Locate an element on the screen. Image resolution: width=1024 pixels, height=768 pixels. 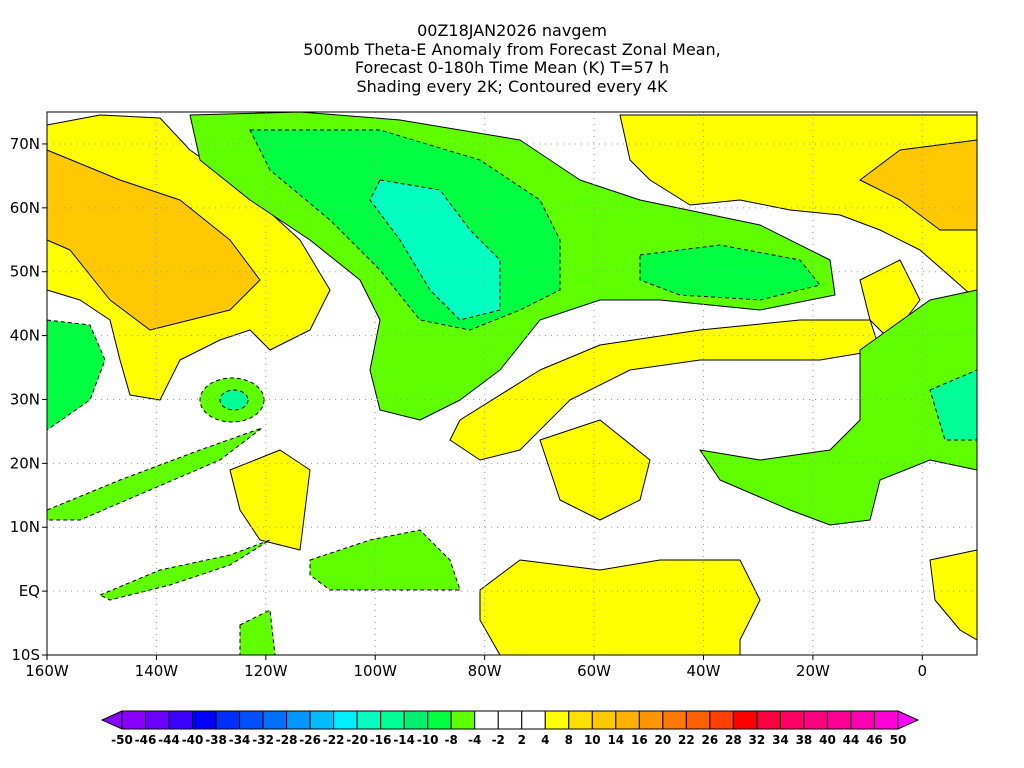
title-line-1: 00Z18JAN2026 navgem is located at coordinates (512, 30).